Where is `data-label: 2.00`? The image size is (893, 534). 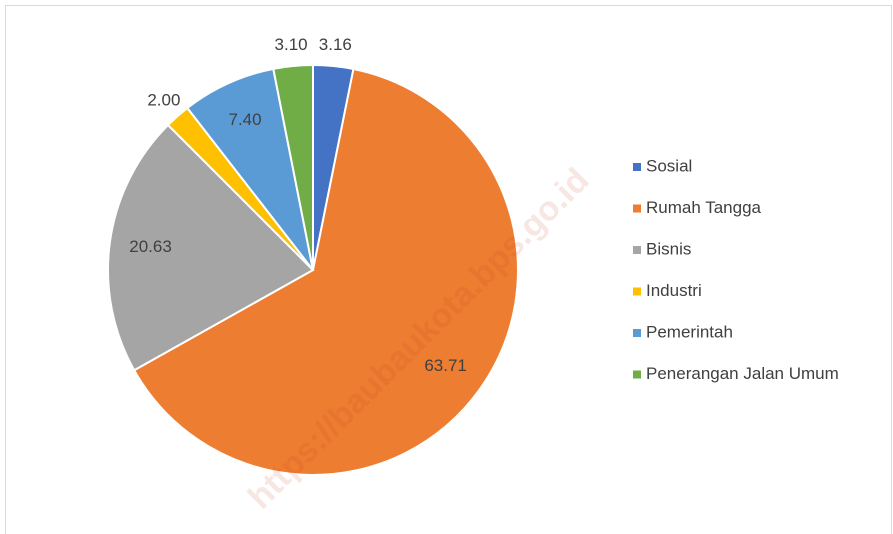
data-label: 2.00 is located at coordinates (163, 99).